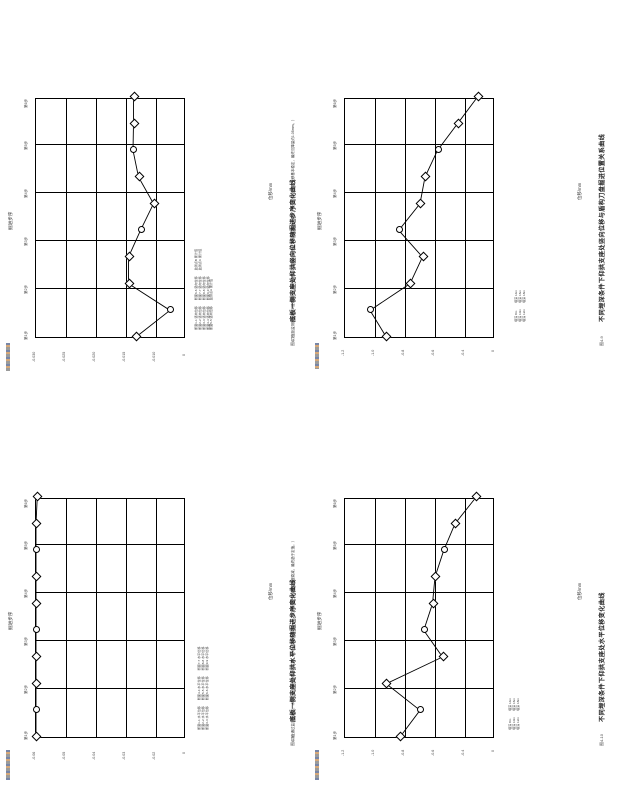 Image resolution: width=618 pixels, height=800 pixels. Describe the element at coordinates (335, 289) in the screenshot. I see `fig3-xtick: 第2步` at that location.